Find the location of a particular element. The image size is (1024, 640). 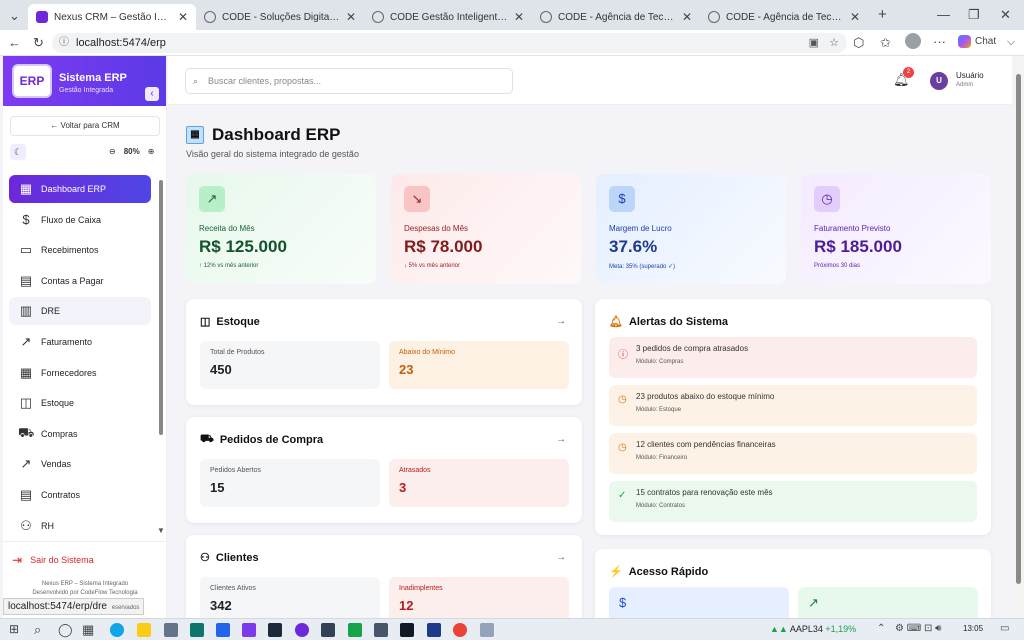

file-explorer-icon is located at coordinates (144, 630).